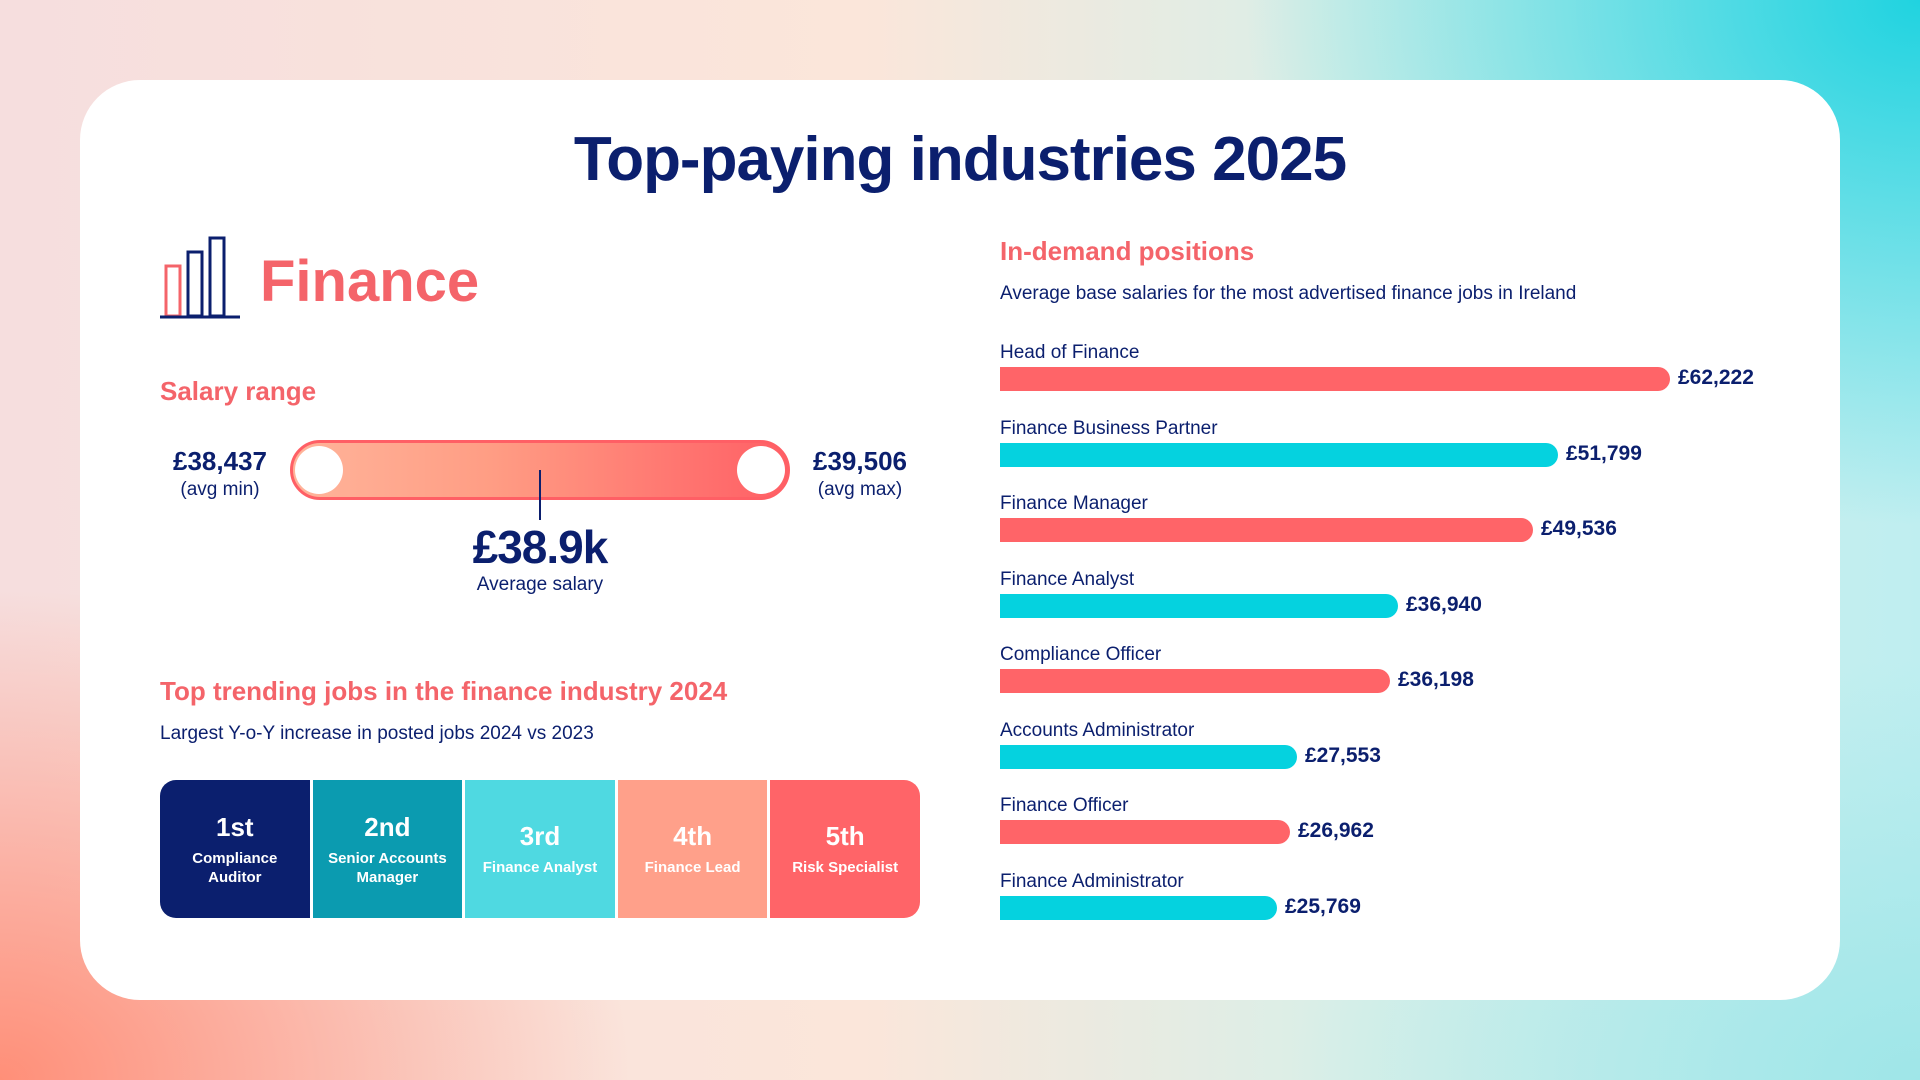 The width and height of the screenshot is (1920, 1080). What do you see at coordinates (235, 867) in the screenshot?
I see `rank-job: Compliance Auditor` at bounding box center [235, 867].